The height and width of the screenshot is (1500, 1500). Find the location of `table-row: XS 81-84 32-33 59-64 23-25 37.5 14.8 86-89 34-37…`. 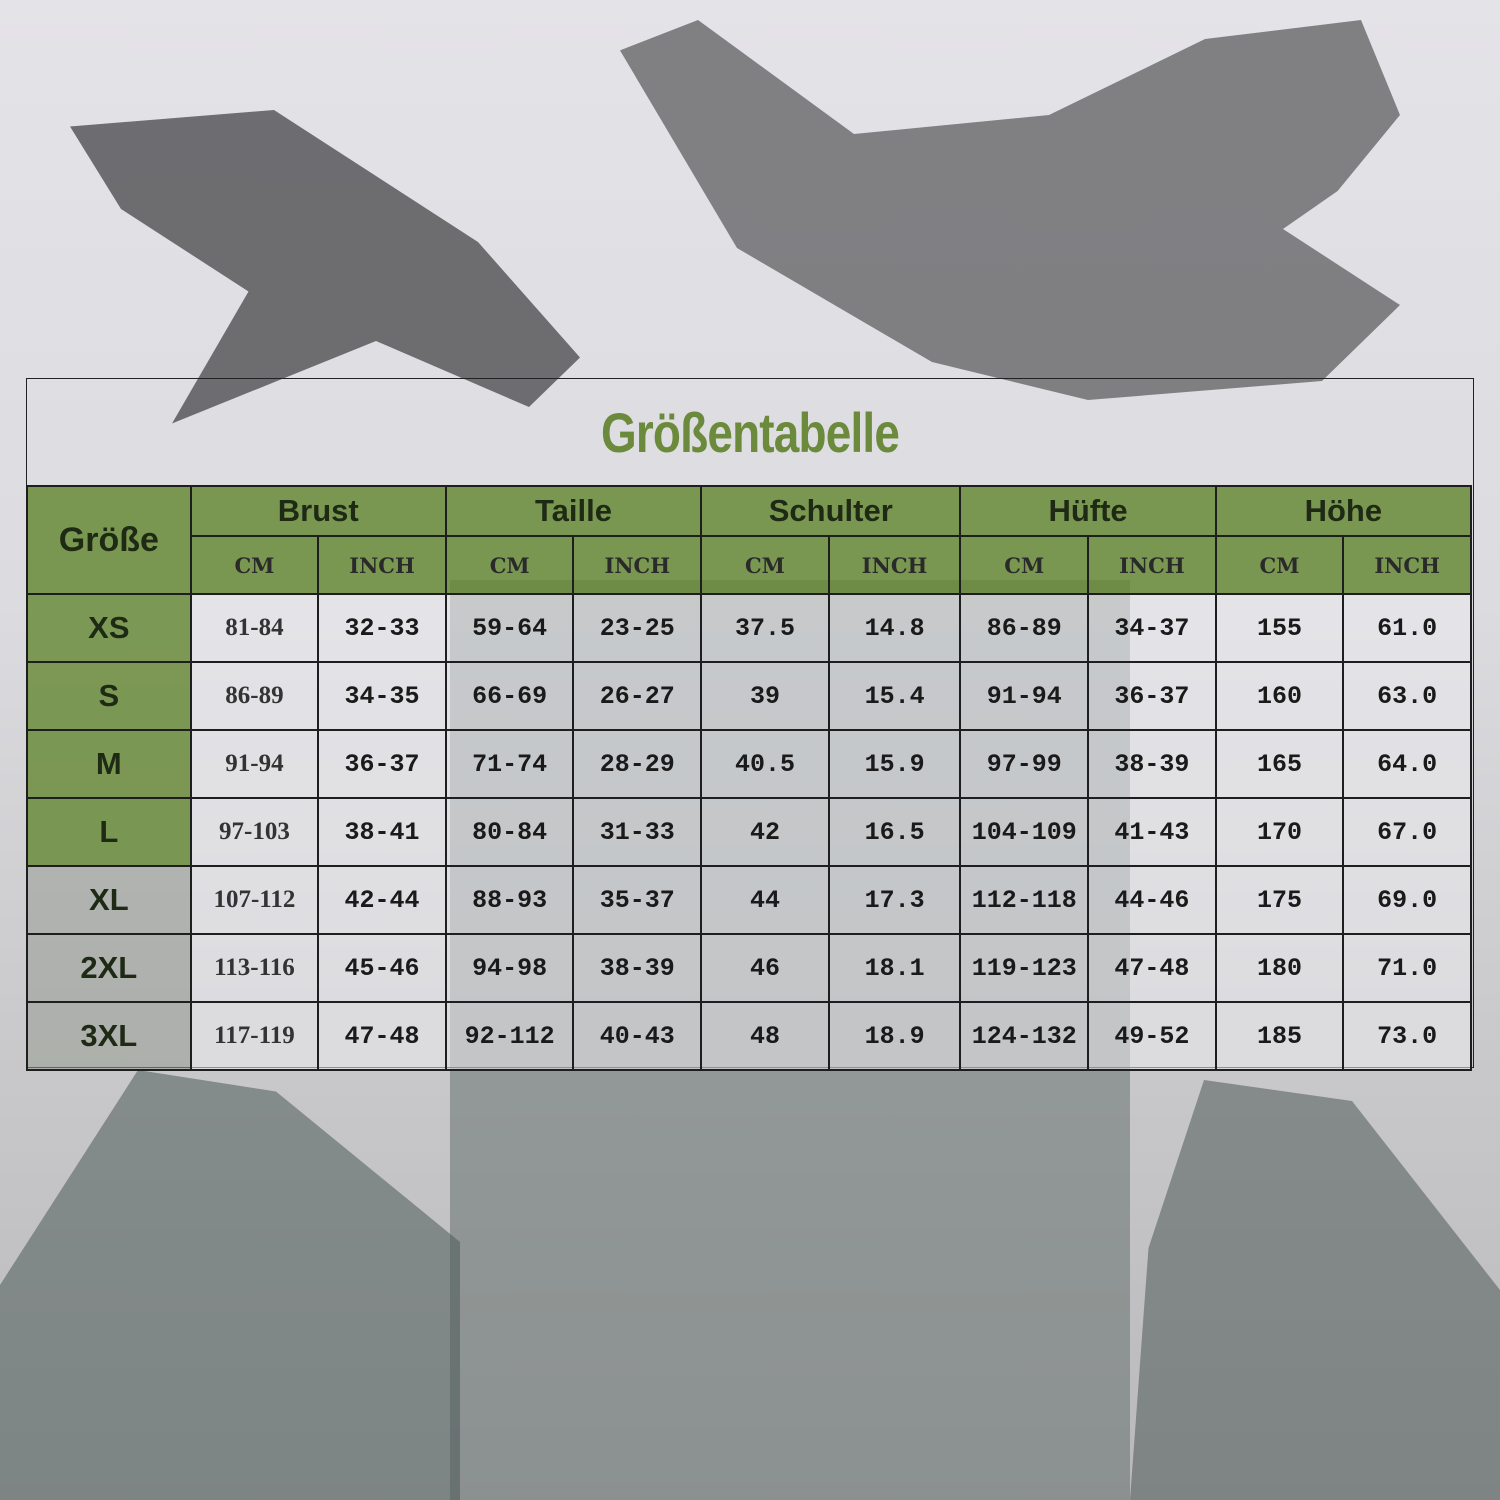

table-row: XS 81-84 32-33 59-64 23-25 37.5 14.8 86-89 34-37… is located at coordinates (749, 628).